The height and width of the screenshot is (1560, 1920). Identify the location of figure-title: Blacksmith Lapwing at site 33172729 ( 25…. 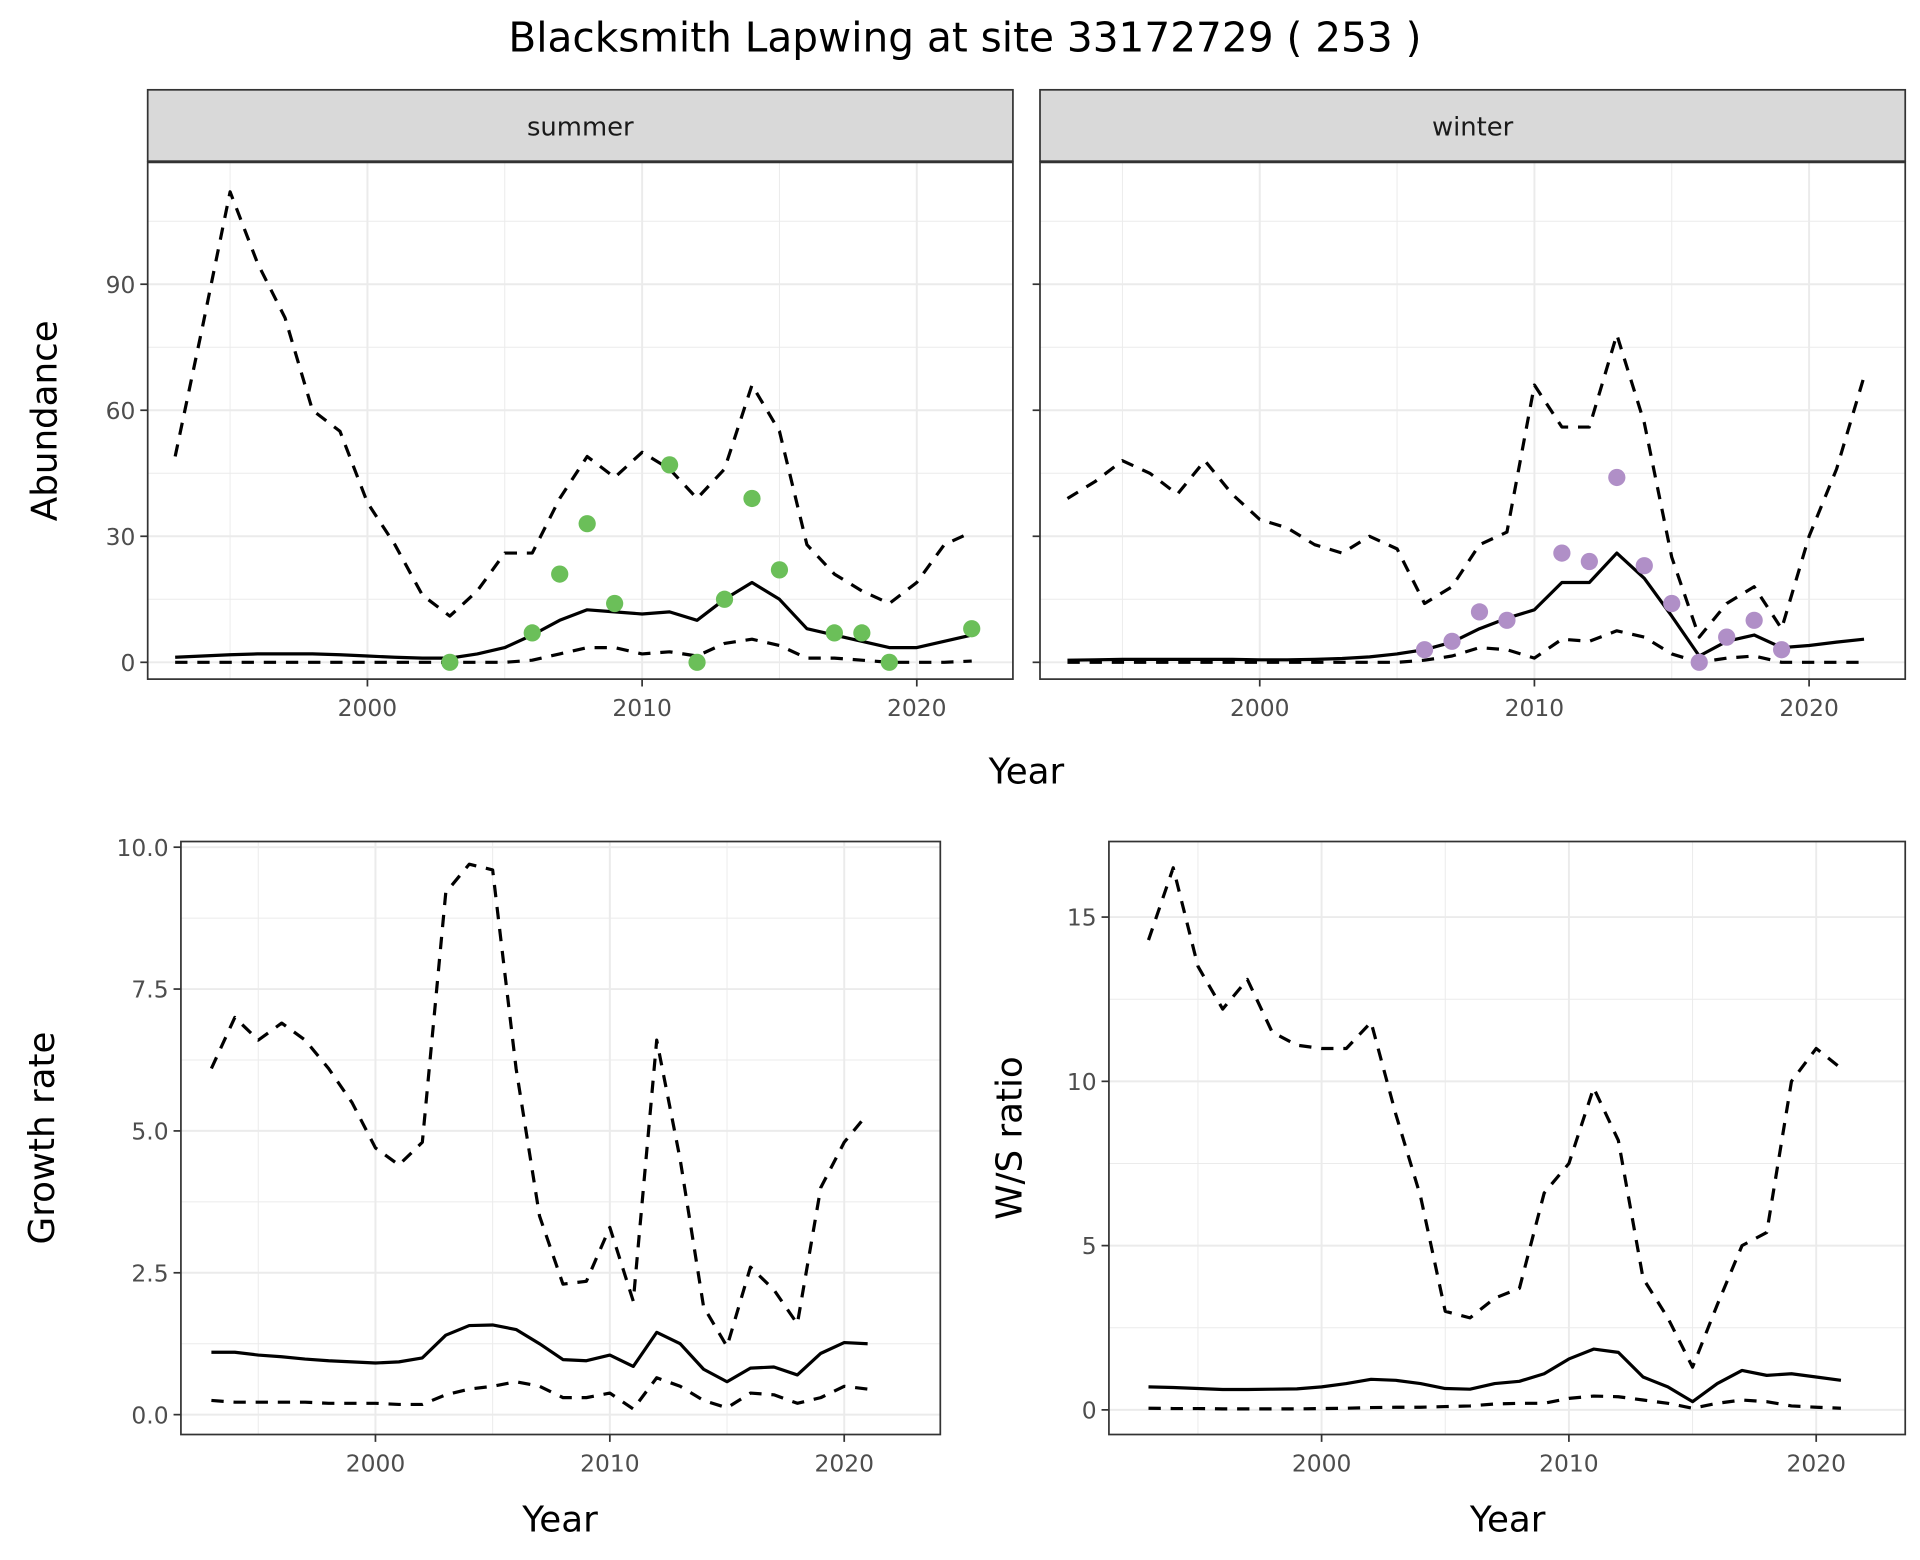
(964, 38).